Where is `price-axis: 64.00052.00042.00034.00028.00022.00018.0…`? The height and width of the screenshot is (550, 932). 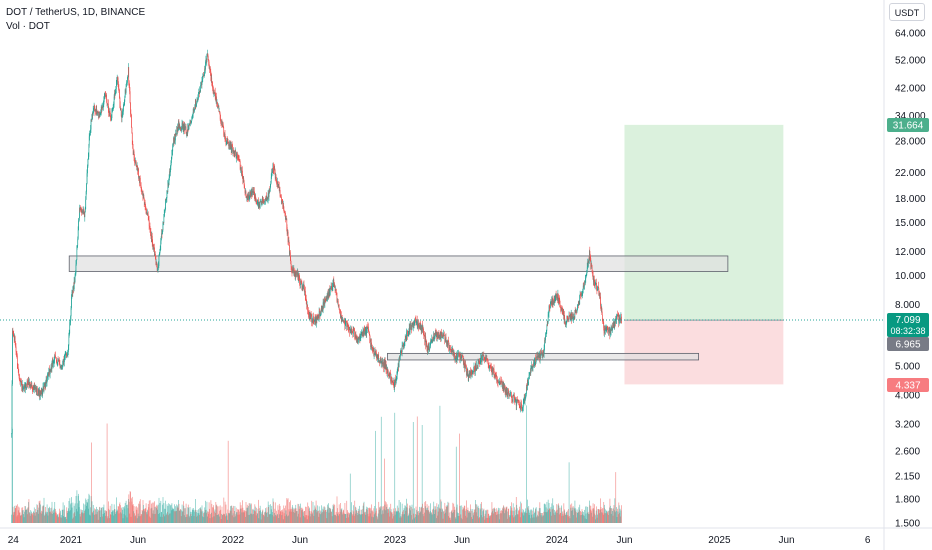
price-axis: 64.00052.00042.00034.00028.00022.00018.0… is located at coordinates (910, 279).